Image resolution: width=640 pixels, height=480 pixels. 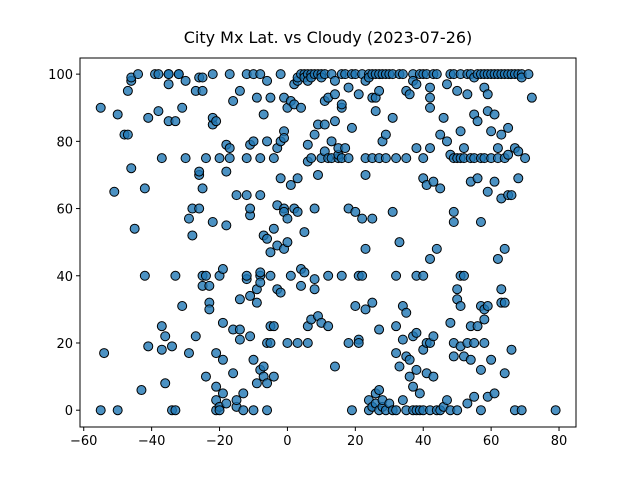 I want to click on y-tick-label: 80, so click(x=64, y=142).